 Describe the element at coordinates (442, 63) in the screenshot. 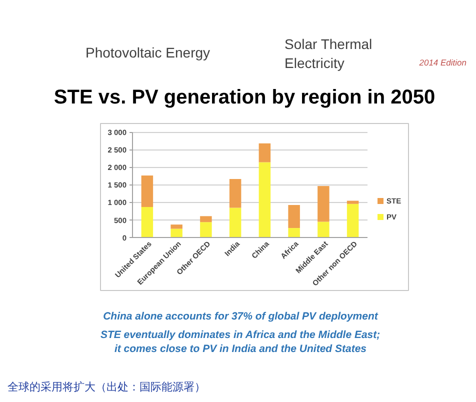

I see `text: 2014 Edition` at that location.